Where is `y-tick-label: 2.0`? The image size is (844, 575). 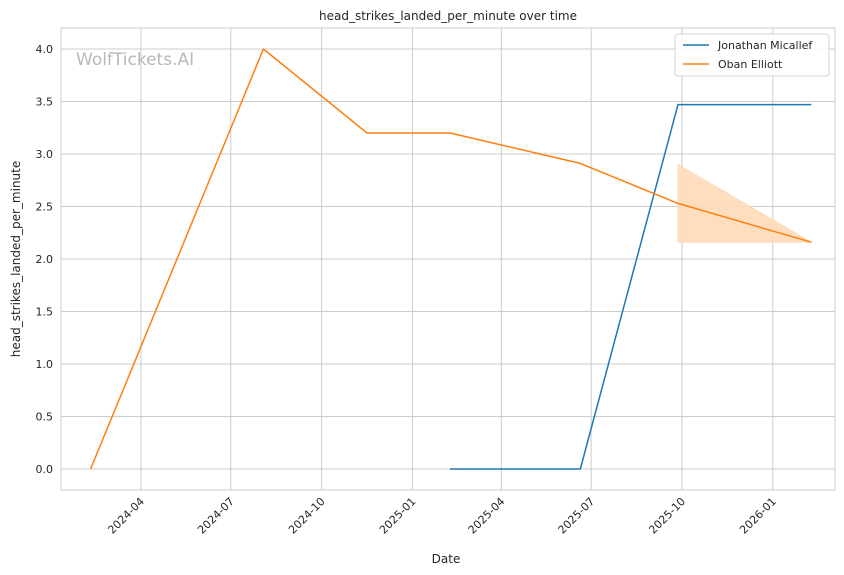 y-tick-label: 2.0 is located at coordinates (45, 259).